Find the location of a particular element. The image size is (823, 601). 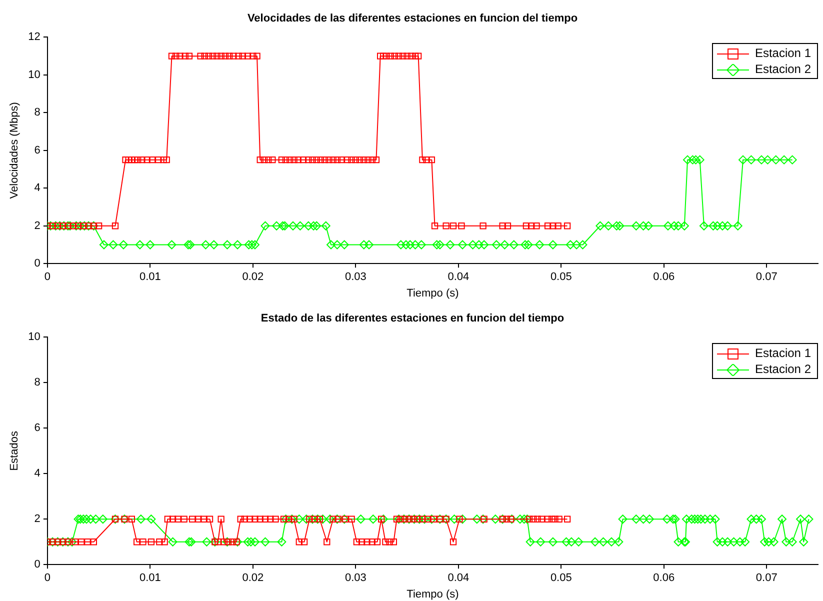

chart-title: Velocidades de las diferentes estaciones en funcion del tiempo is located at coordinates (412, 18).